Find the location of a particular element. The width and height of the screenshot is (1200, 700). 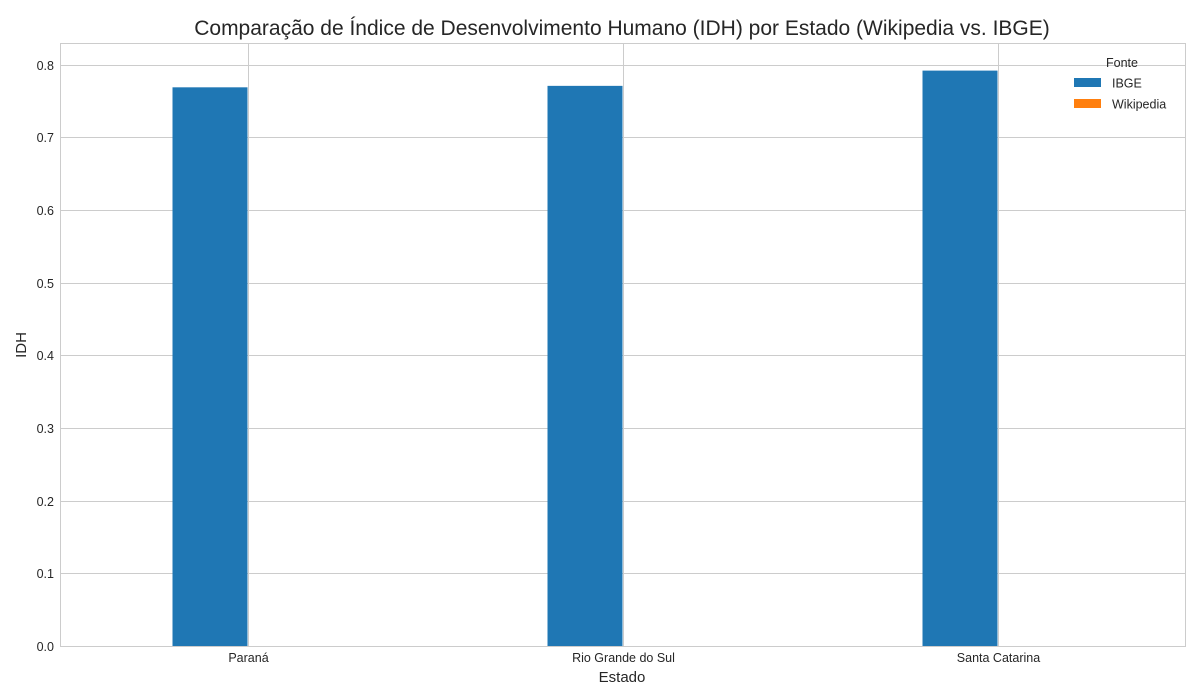

legend-title: Fonte is located at coordinates (1122, 63).